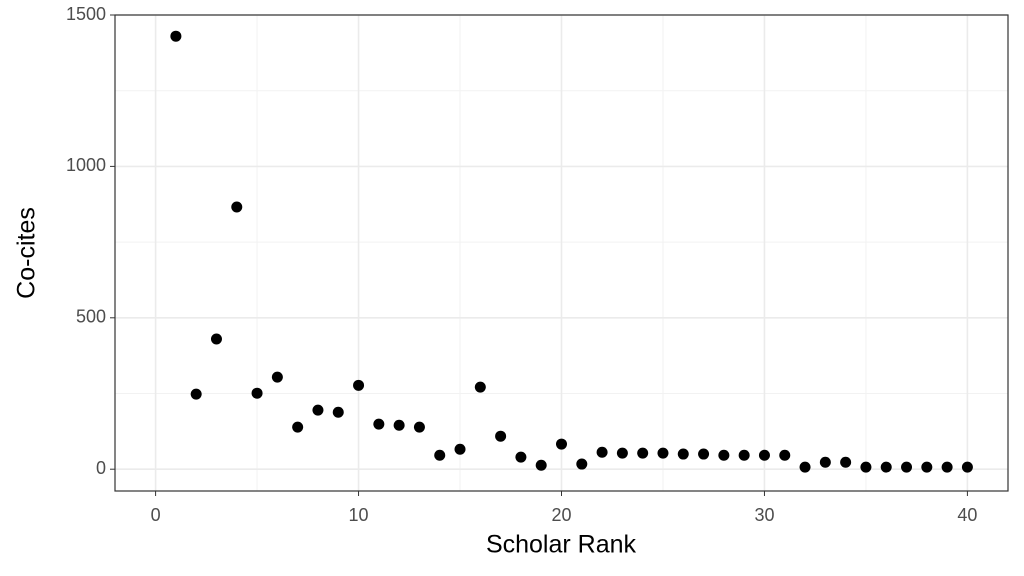 The width and height of the screenshot is (1024, 576). Describe the element at coordinates (561, 545) in the screenshot. I see `x-axis-title: Scholar Rank` at that location.